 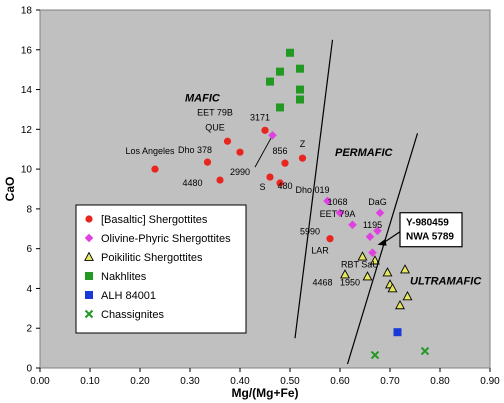 What do you see at coordinates (390, 381) in the screenshot?
I see `x-tick-label: 0.70` at bounding box center [390, 381].